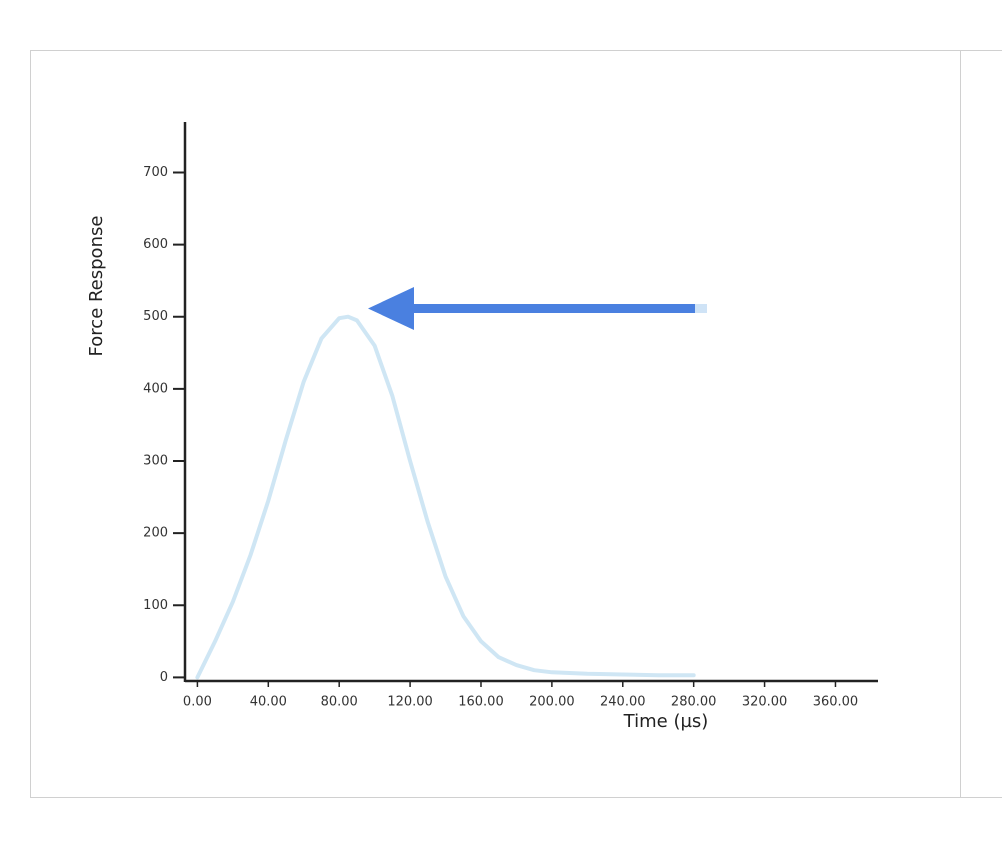  I want to click on x-tick-label: 40.00, so click(268, 702).